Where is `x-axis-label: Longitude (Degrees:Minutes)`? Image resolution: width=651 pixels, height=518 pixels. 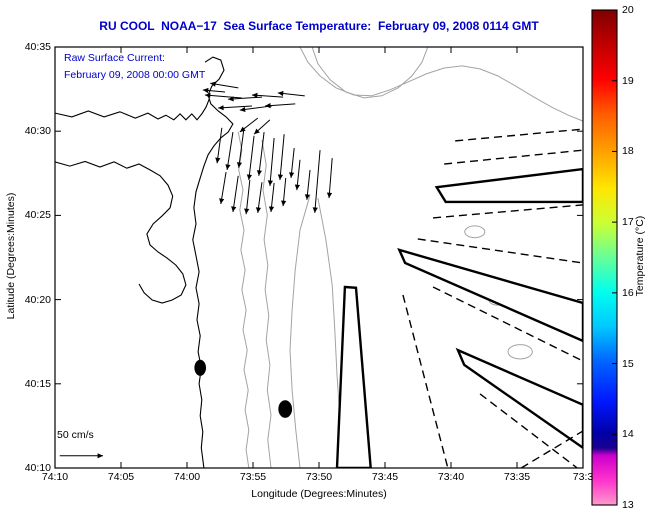 x-axis-label: Longitude (Degrees:Minutes) is located at coordinates (319, 494).